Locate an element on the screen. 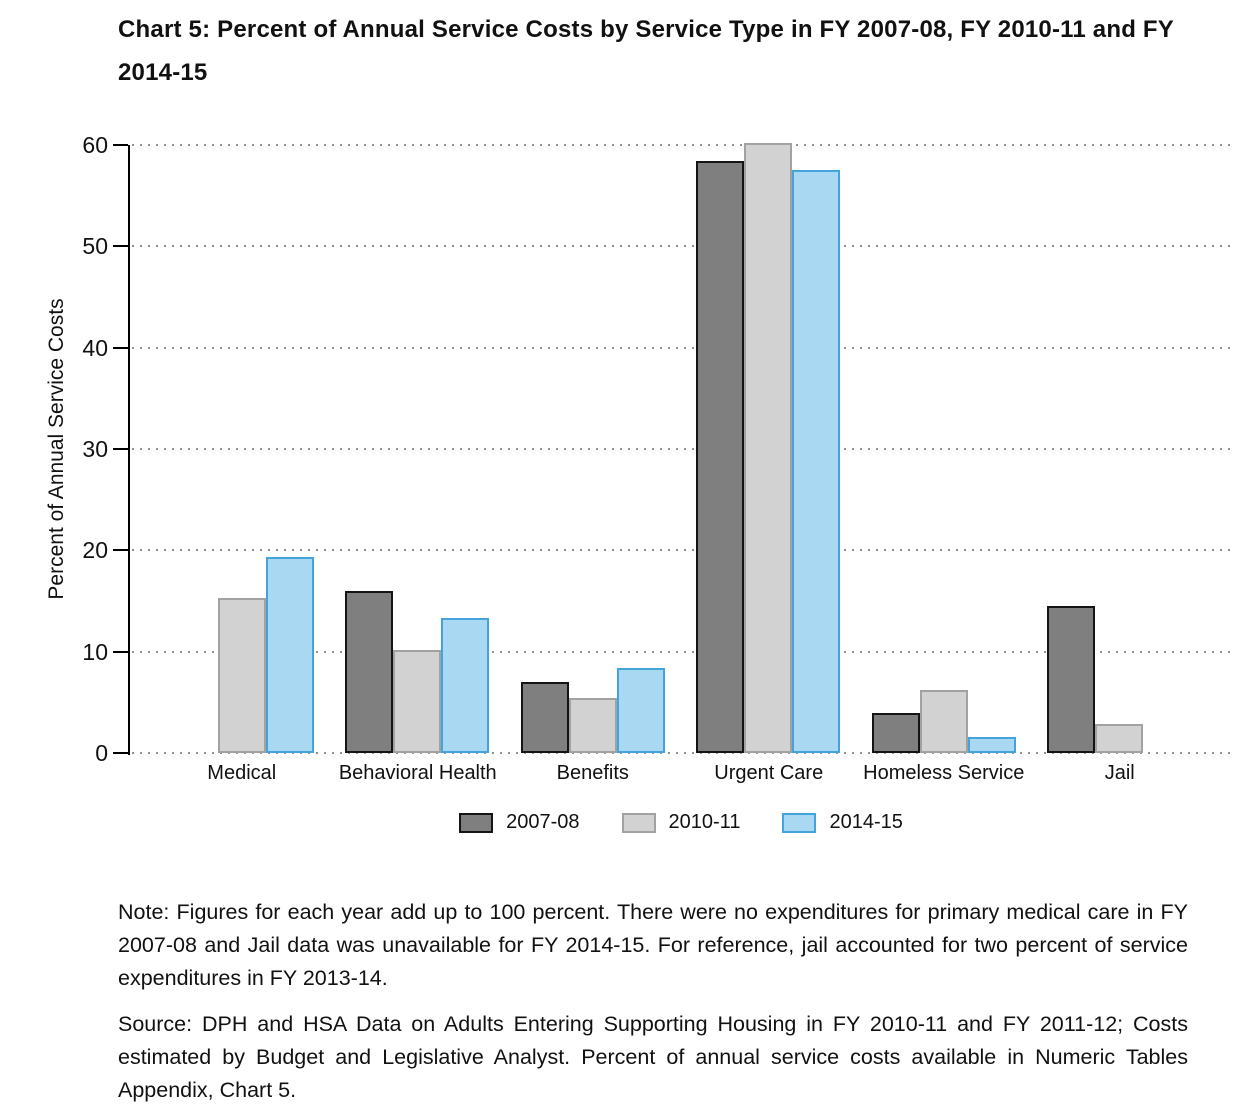 The width and height of the screenshot is (1250, 1116). bar-2010-11-urgent-care is located at coordinates (768, 448).